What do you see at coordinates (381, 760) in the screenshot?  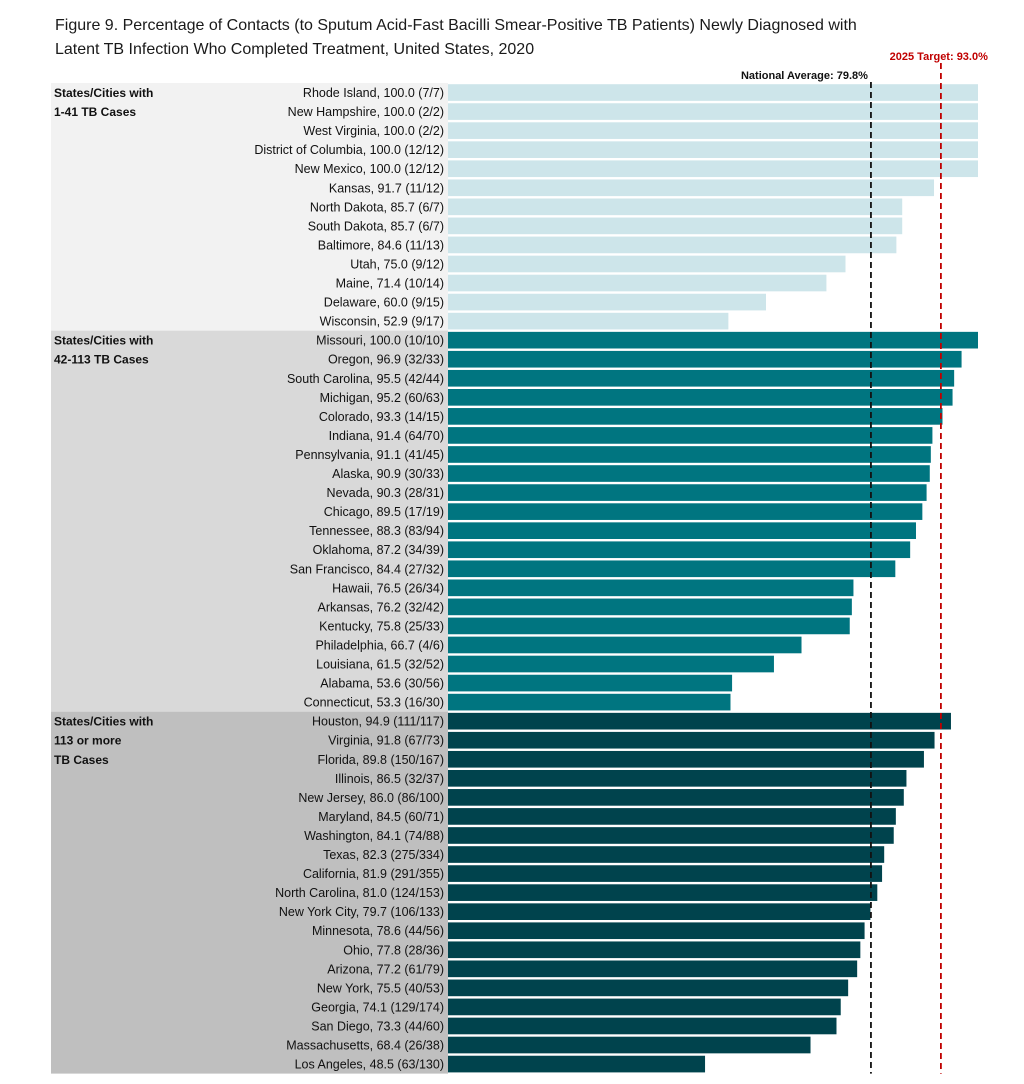 I see `category-label-3-3: Florida, 89.8 (150/167)` at bounding box center [381, 760].